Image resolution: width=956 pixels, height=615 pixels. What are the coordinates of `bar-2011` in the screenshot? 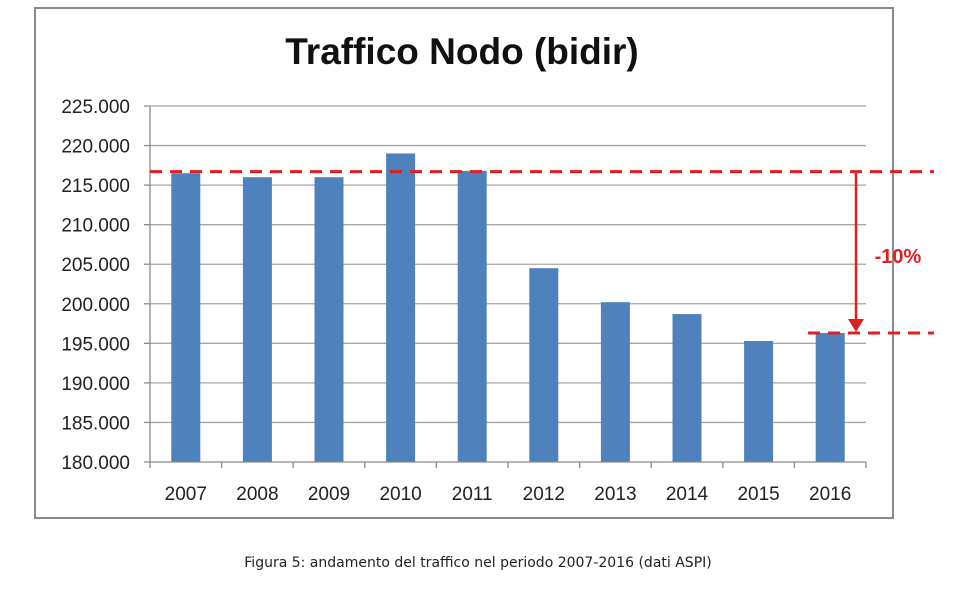 It's located at (472, 316).